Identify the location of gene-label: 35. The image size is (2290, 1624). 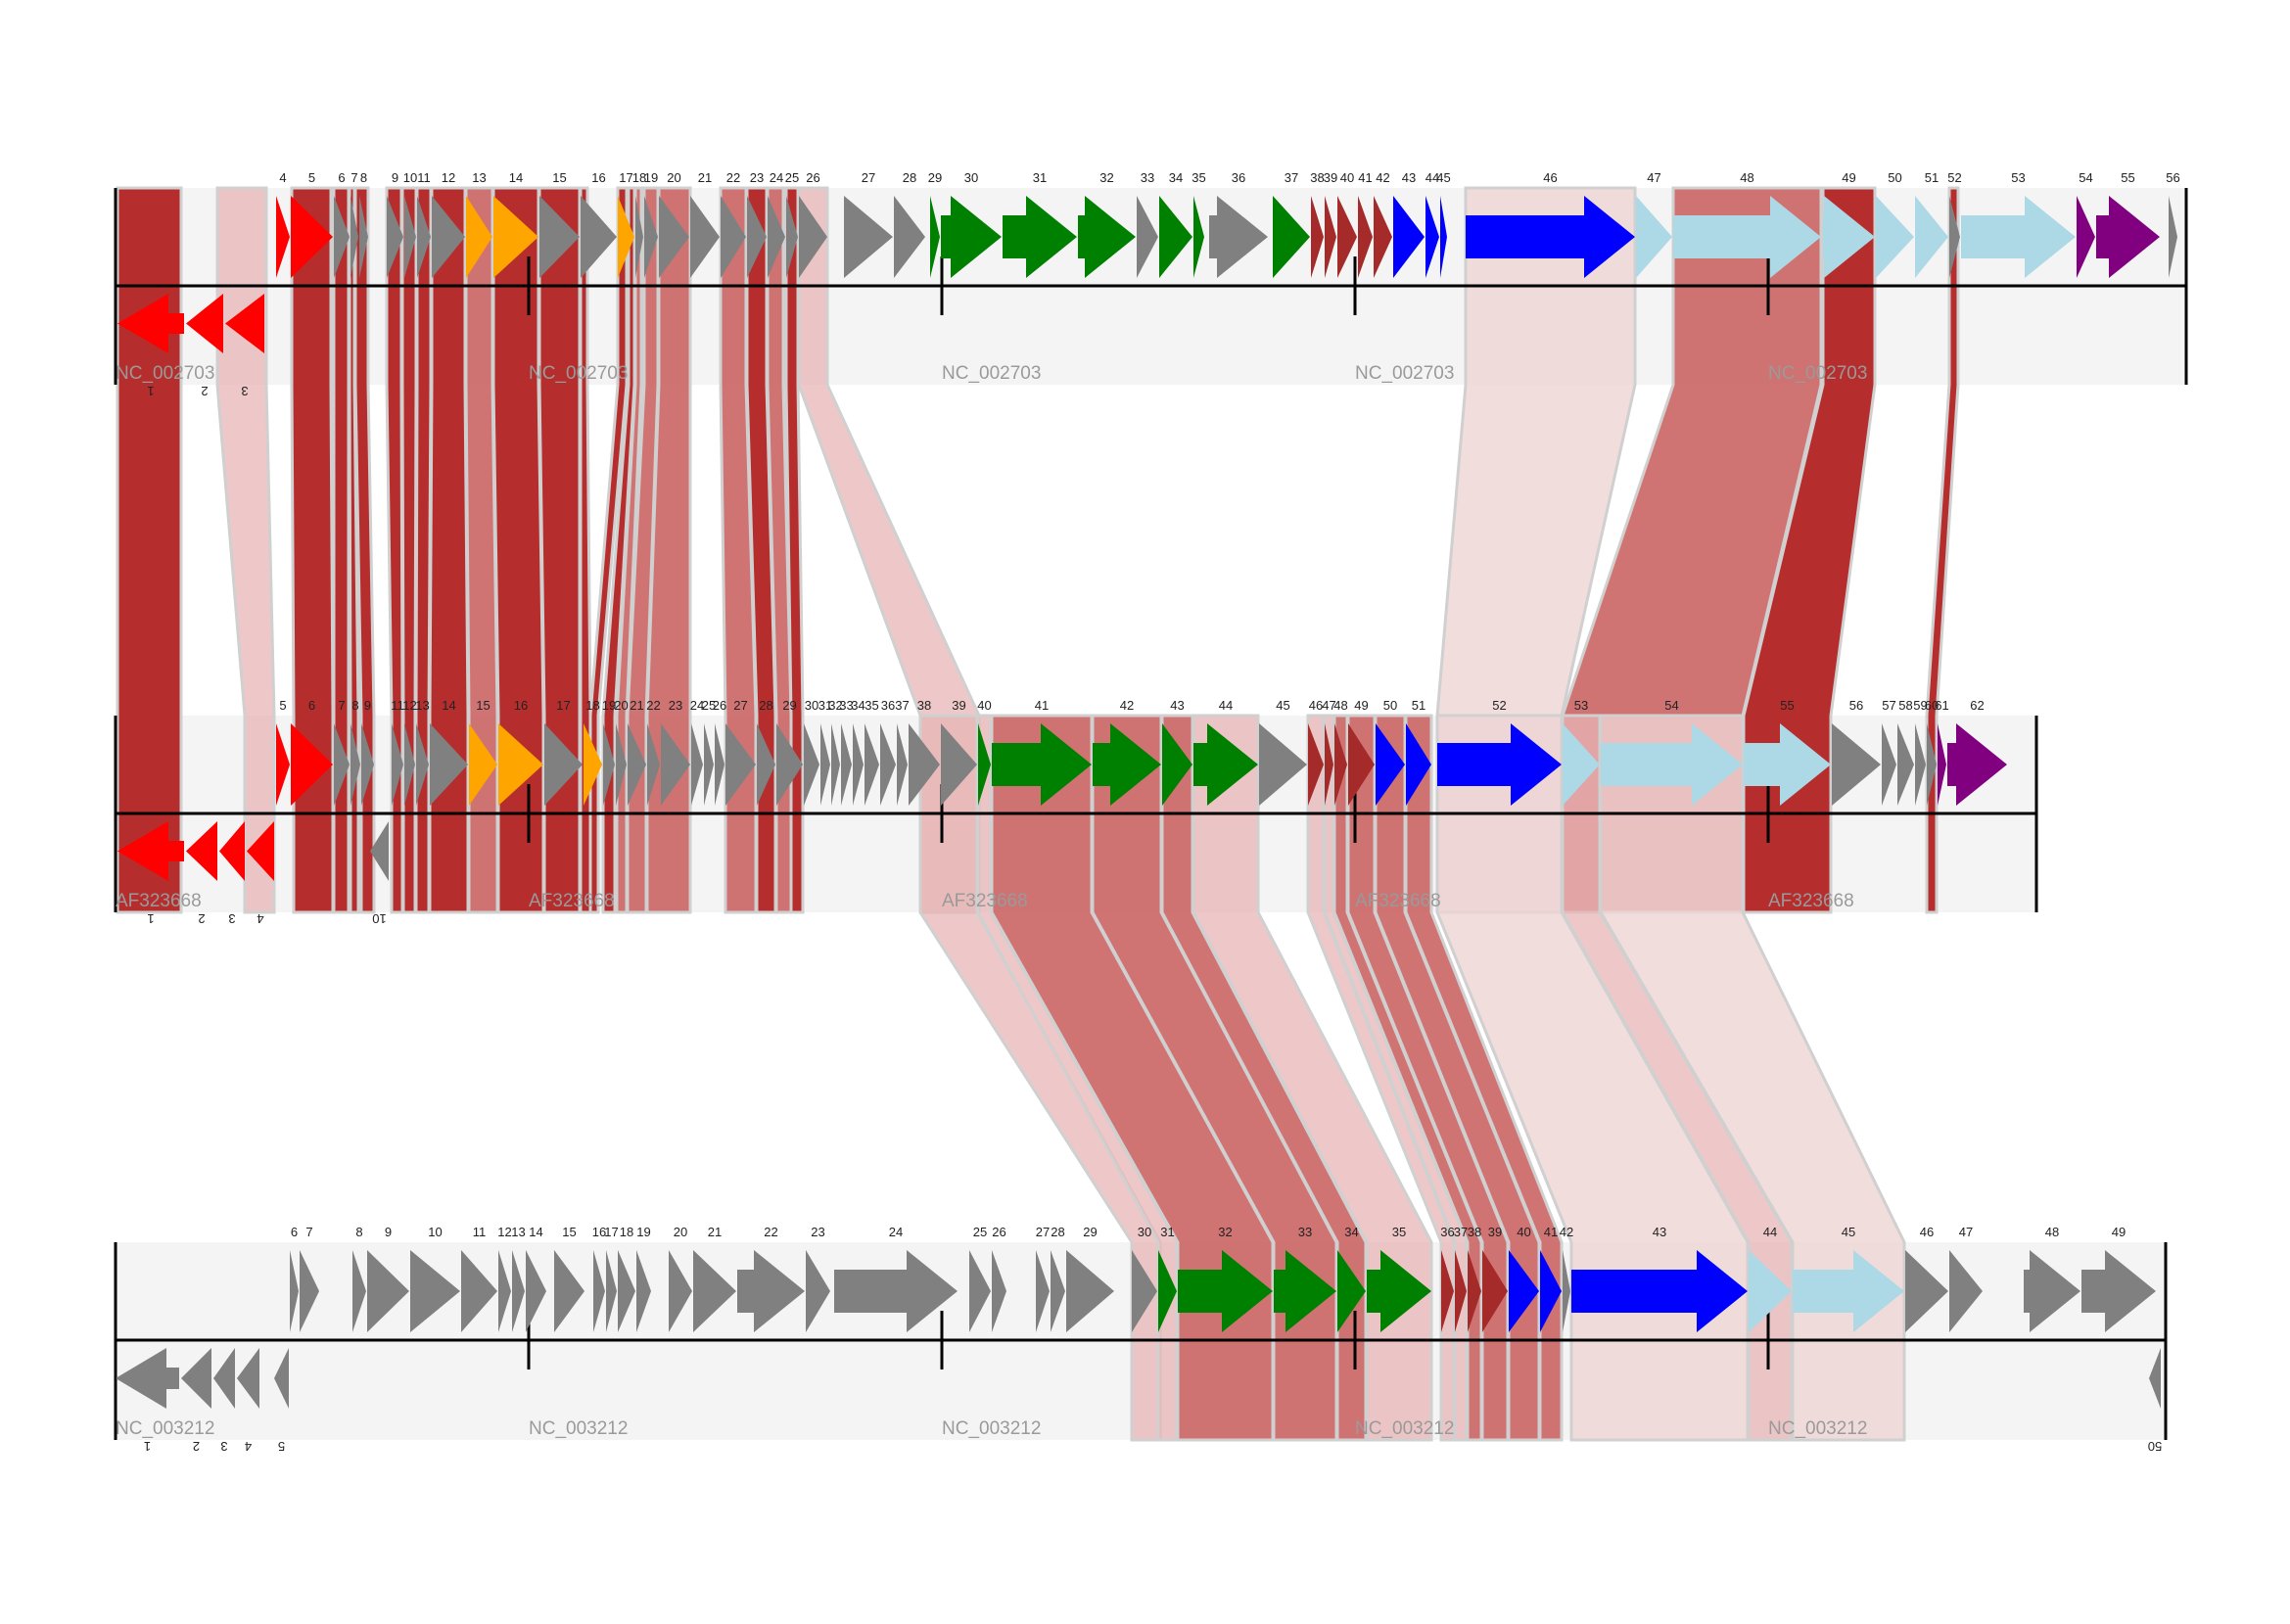
(871, 705).